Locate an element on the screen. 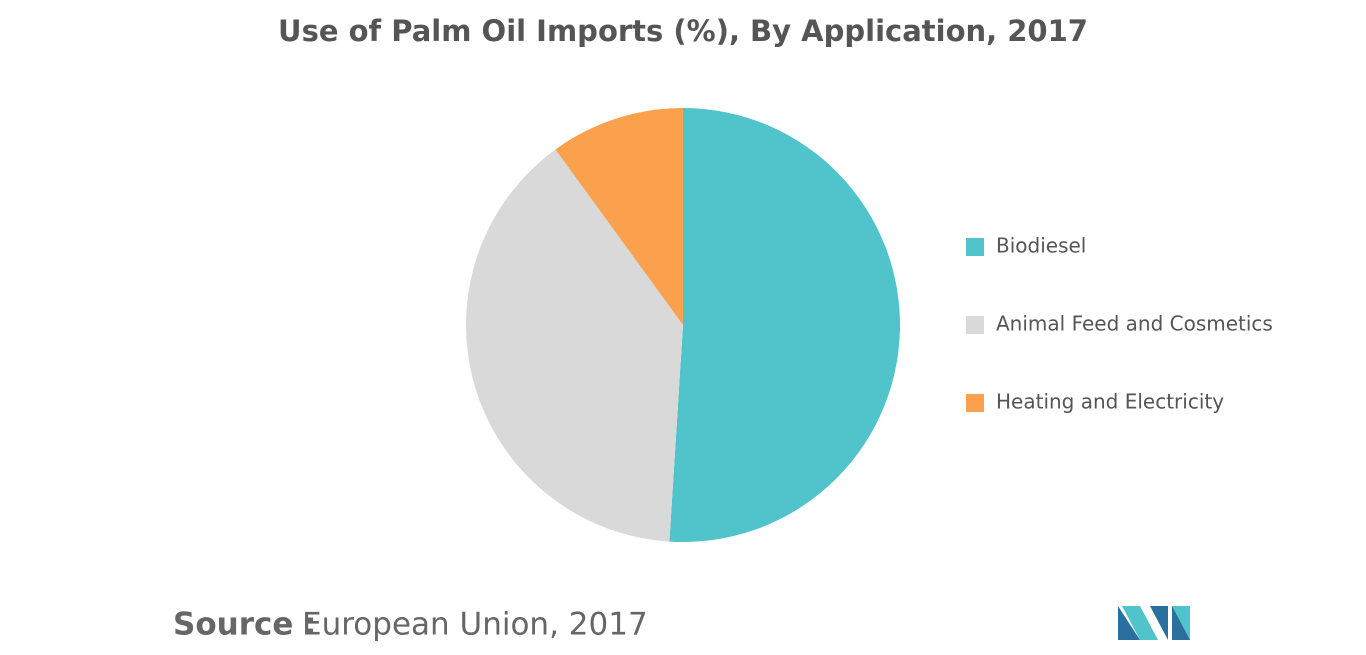 Image resolution: width=1366 pixels, height=655 pixels. legend-label: Heating and Electricity is located at coordinates (1110, 402).